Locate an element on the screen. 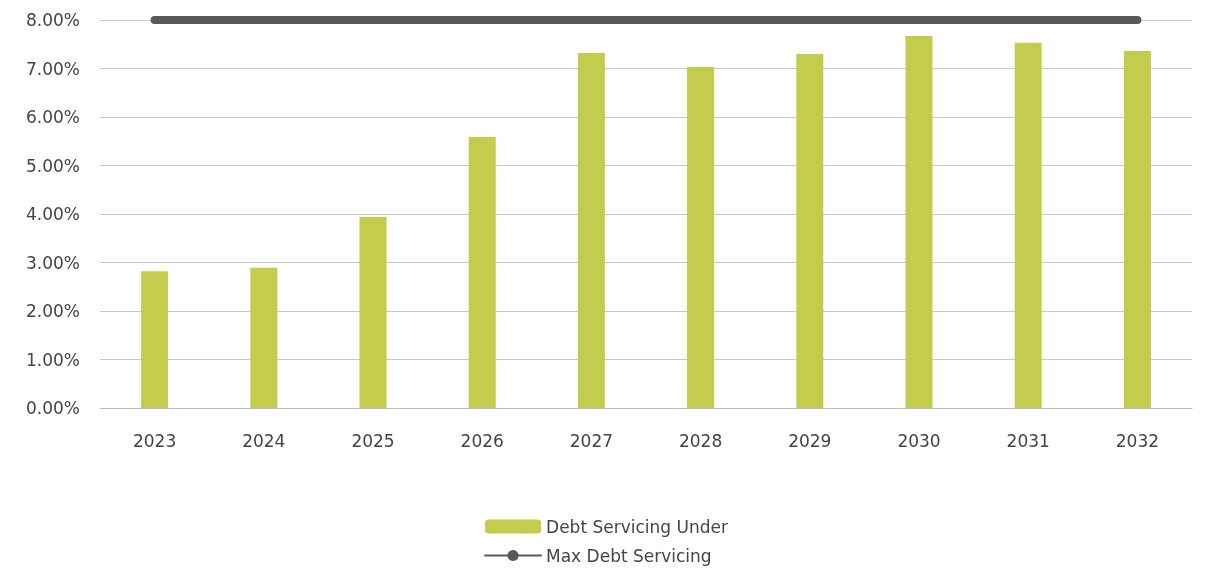 The width and height of the screenshot is (1212, 574). x-tick-label: 2029 is located at coordinates (810, 440).